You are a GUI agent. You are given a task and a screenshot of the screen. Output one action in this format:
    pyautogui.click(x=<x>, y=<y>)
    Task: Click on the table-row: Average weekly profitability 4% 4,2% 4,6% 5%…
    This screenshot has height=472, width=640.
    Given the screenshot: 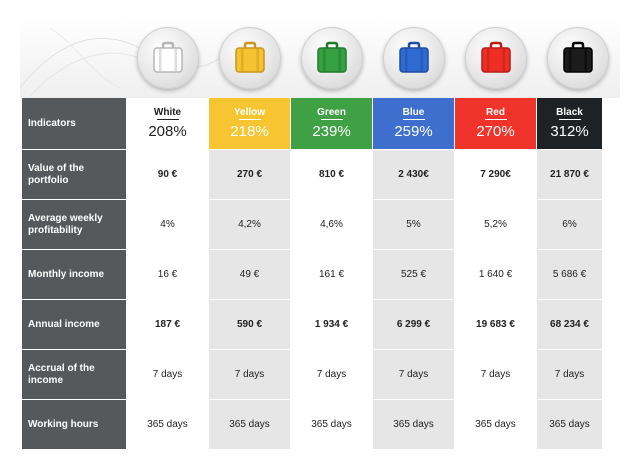 What is the action you would take?
    pyautogui.click(x=312, y=225)
    